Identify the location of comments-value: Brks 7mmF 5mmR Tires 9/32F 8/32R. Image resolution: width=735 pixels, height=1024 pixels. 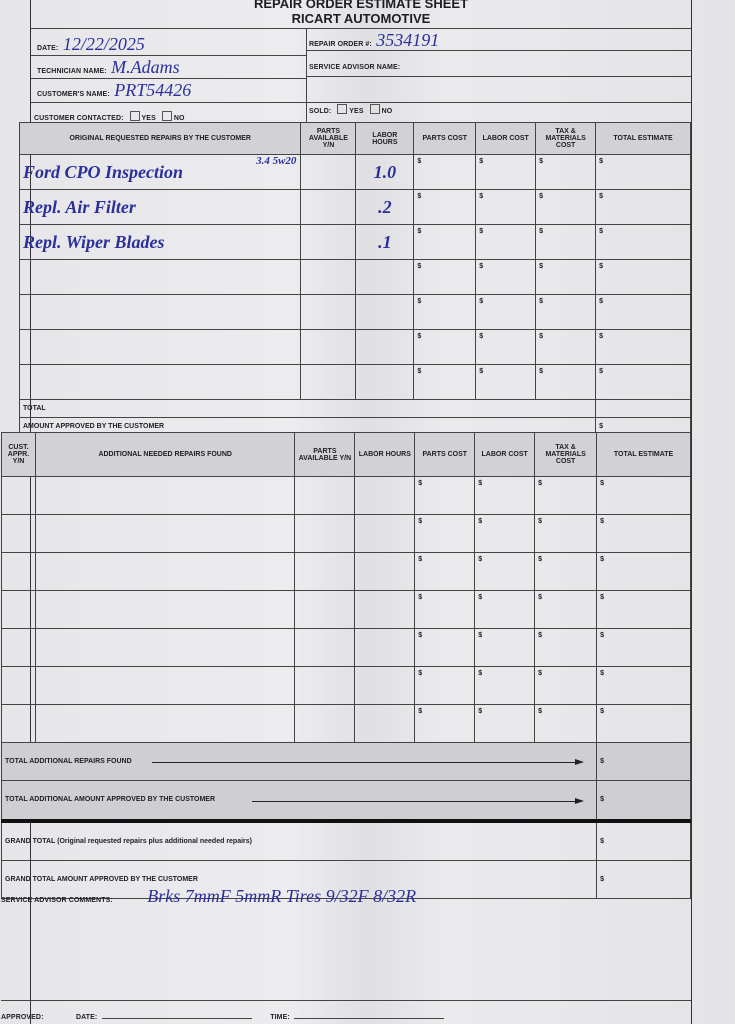
(282, 896).